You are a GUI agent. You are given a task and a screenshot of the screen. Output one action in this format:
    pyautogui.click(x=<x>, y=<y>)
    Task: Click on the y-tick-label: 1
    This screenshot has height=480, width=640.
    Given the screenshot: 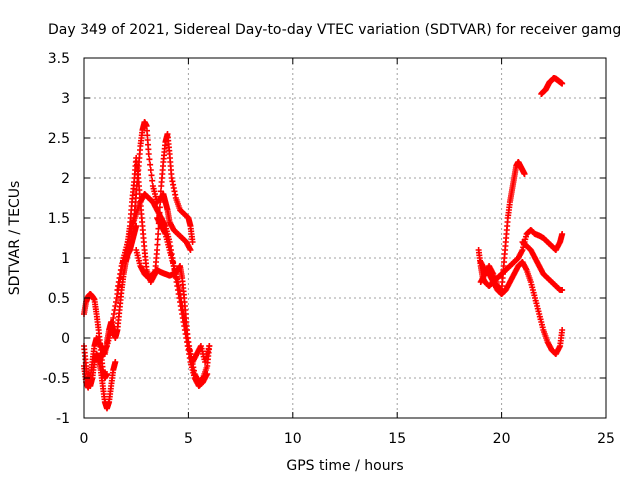 What is the action you would take?
    pyautogui.click(x=65, y=259)
    